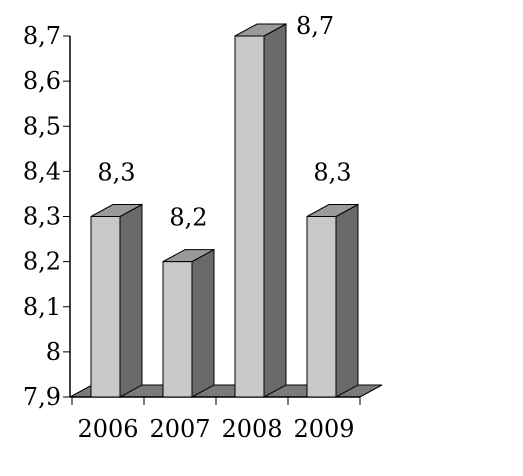  What do you see at coordinates (42, 81) in the screenshot?
I see `y-tick-label: 8,6` at bounding box center [42, 81].